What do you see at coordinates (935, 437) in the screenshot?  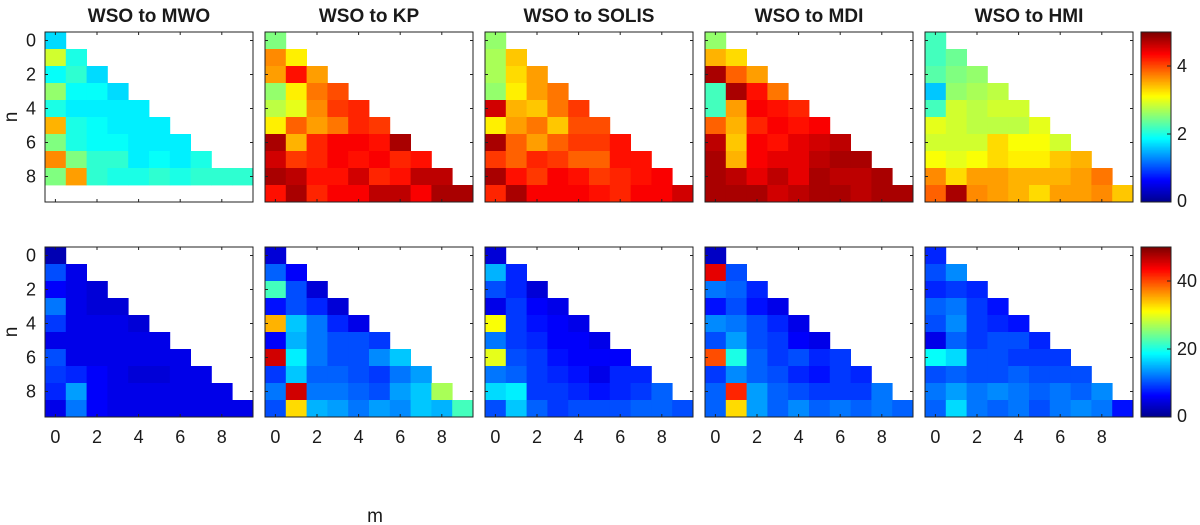 I see `x-tick-label: 0` at bounding box center [935, 437].